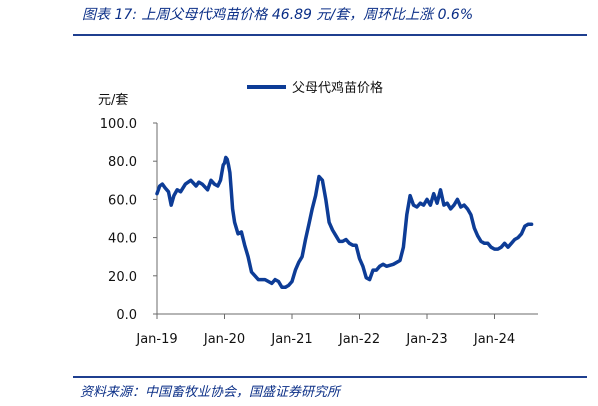  Describe the element at coordinates (291, 339) in the screenshot. I see `x-tick-label: Jan-21` at that location.